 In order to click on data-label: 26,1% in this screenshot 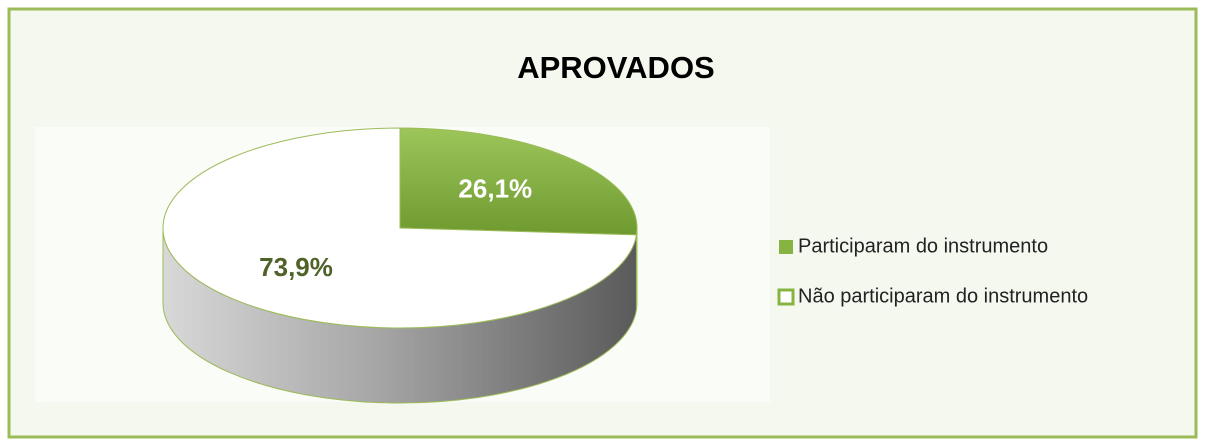, I will do `click(495, 188)`.